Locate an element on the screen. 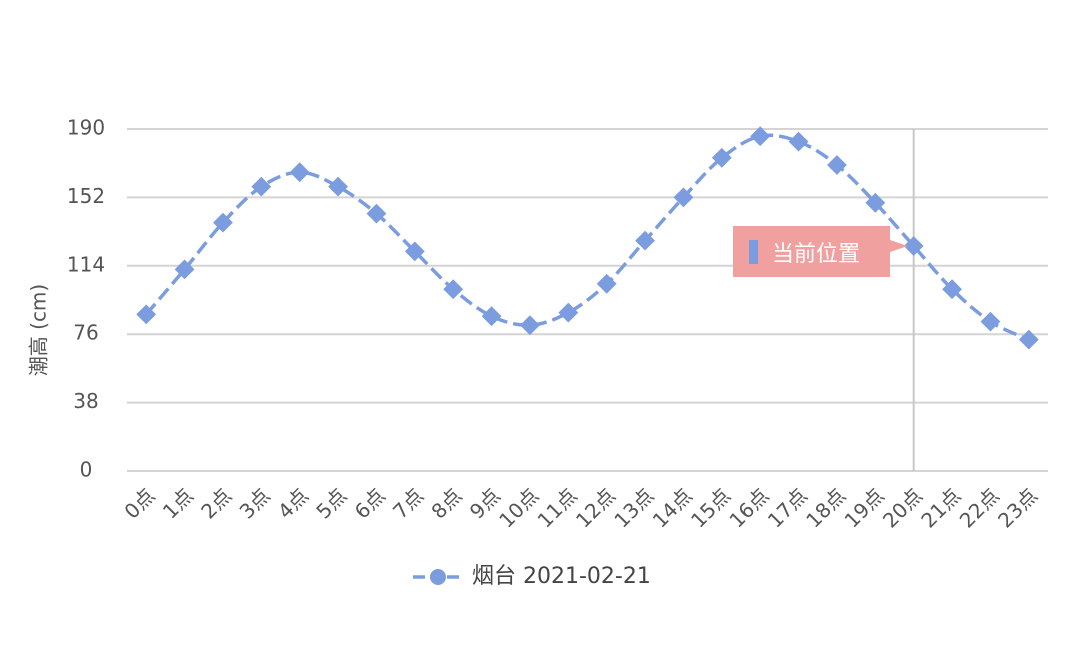  x-tick-label: 11点 is located at coordinates (557, 507).